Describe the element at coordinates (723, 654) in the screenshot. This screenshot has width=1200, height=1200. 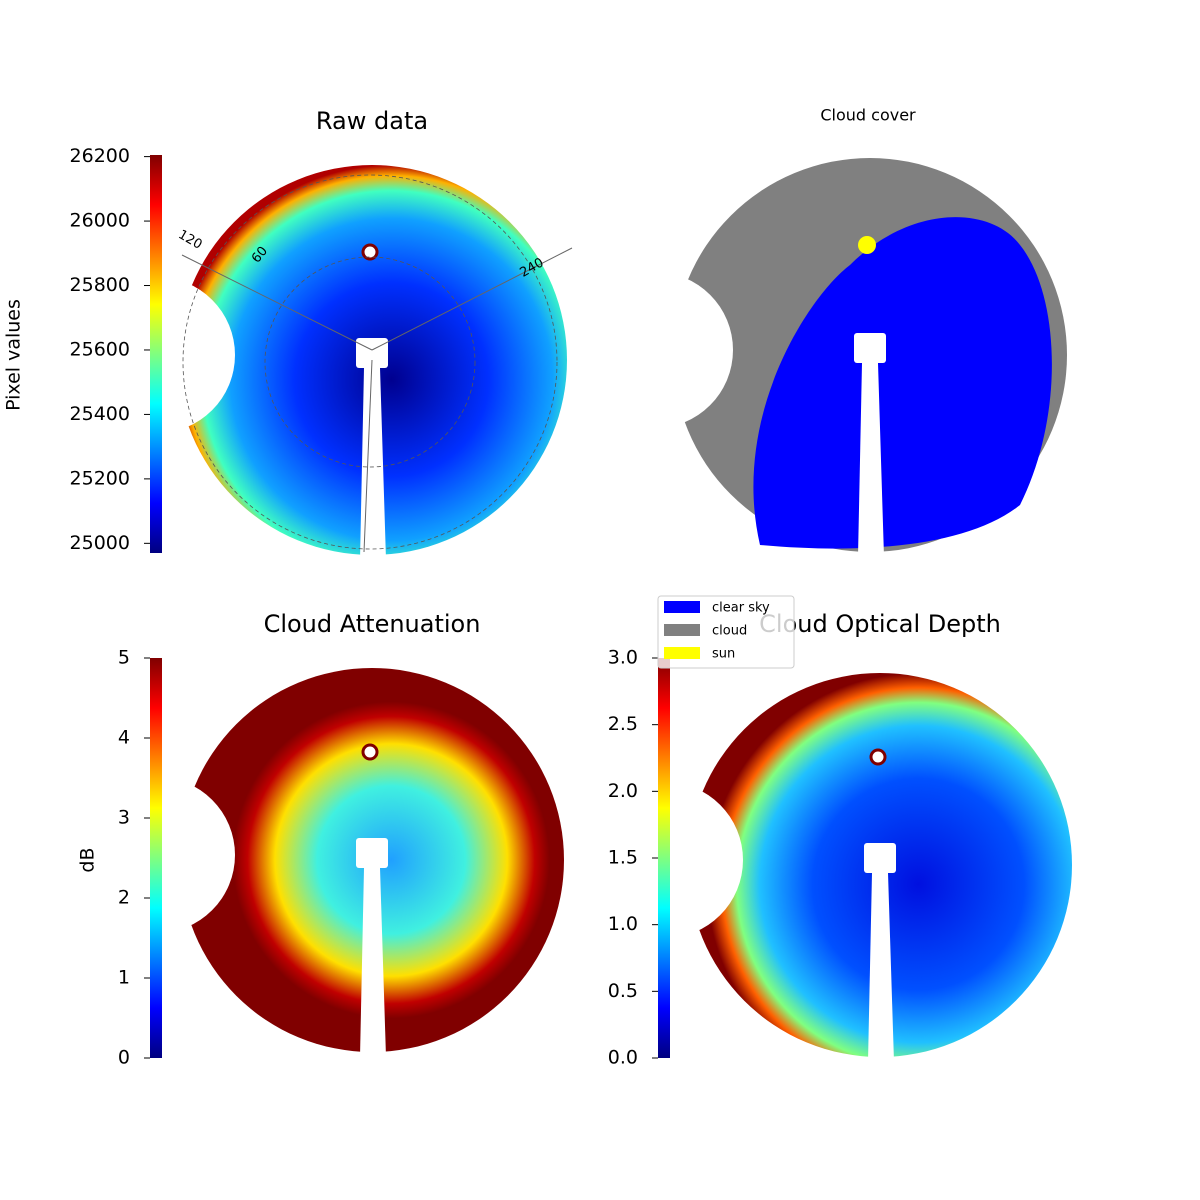
I see `legend-label: sun` at that location.